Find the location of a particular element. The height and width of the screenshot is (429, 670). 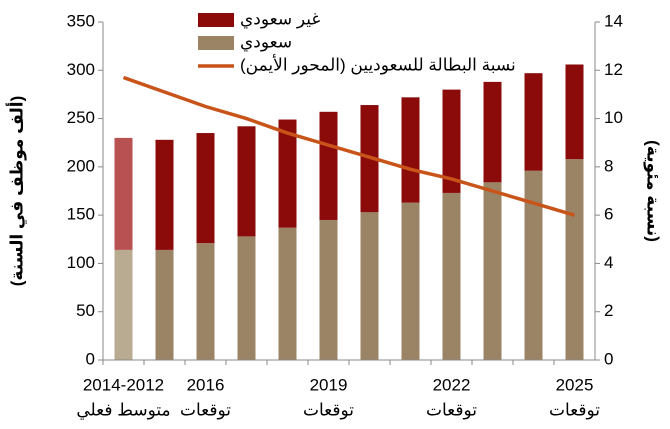

y-tick-label: 100 is located at coordinates (81, 262).